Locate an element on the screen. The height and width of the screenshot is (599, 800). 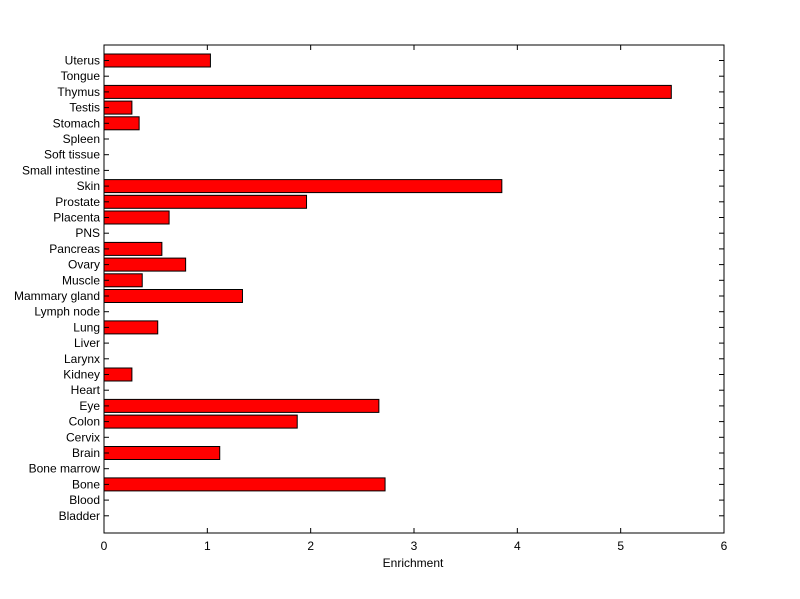
y-tick-label-thymus: Thymus is located at coordinates (78, 92).